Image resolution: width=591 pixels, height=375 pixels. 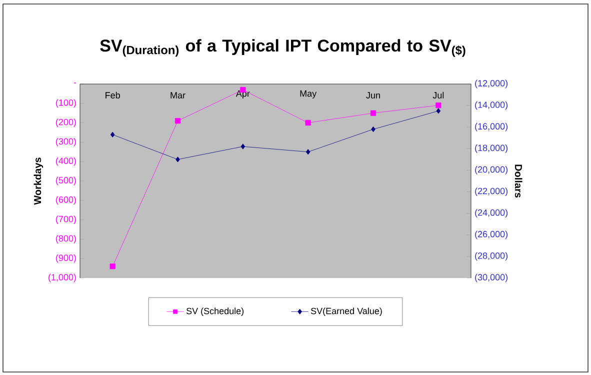 I want to click on y2-tick-label: (30,000), so click(x=491, y=278).